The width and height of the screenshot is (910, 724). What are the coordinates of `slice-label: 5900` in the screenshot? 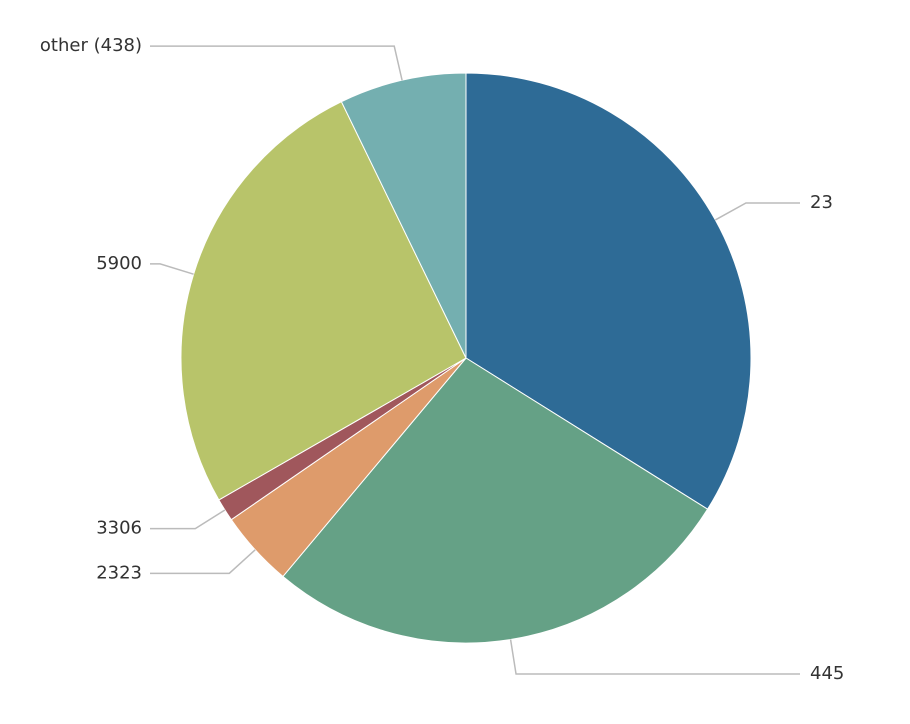 It's located at (119, 263).